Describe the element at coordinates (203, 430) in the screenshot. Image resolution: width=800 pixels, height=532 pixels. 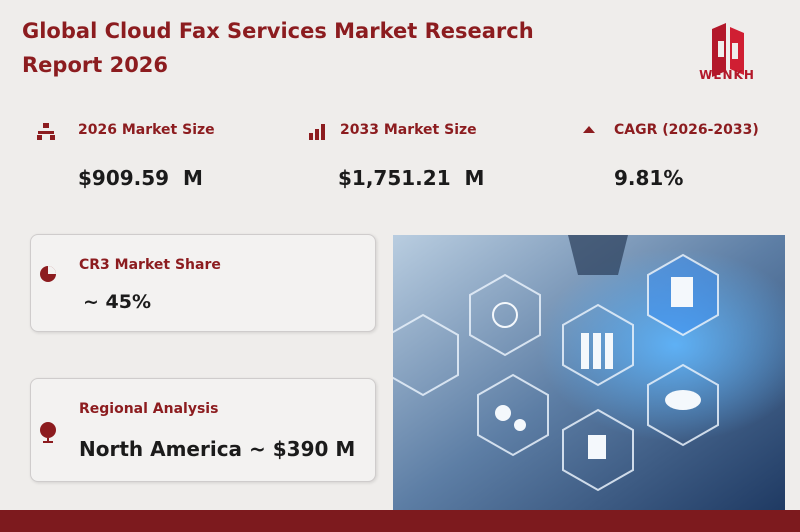
I see `card: Regional Analysis North America ~ $390 M` at that location.